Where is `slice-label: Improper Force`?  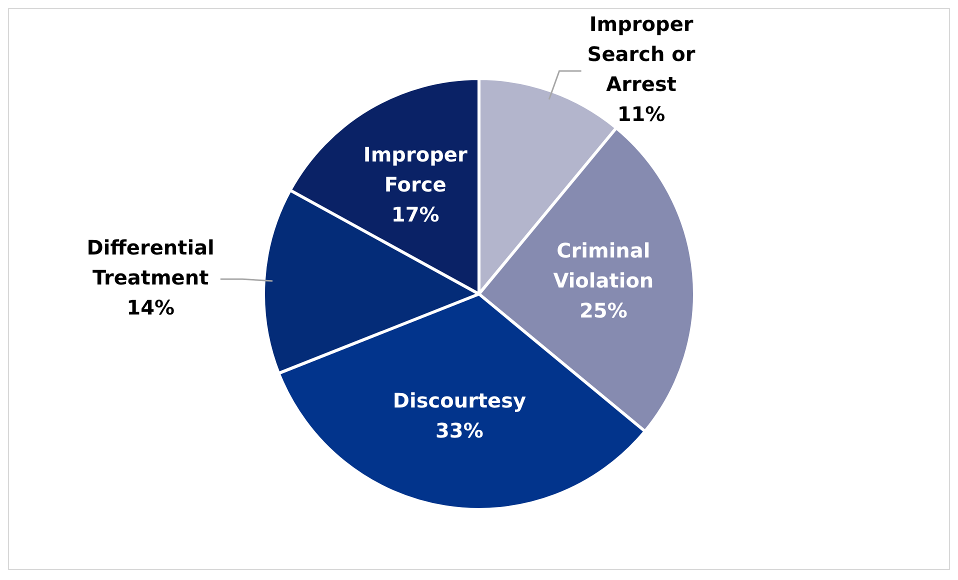
slice-label: Improper Force is located at coordinates (415, 169).